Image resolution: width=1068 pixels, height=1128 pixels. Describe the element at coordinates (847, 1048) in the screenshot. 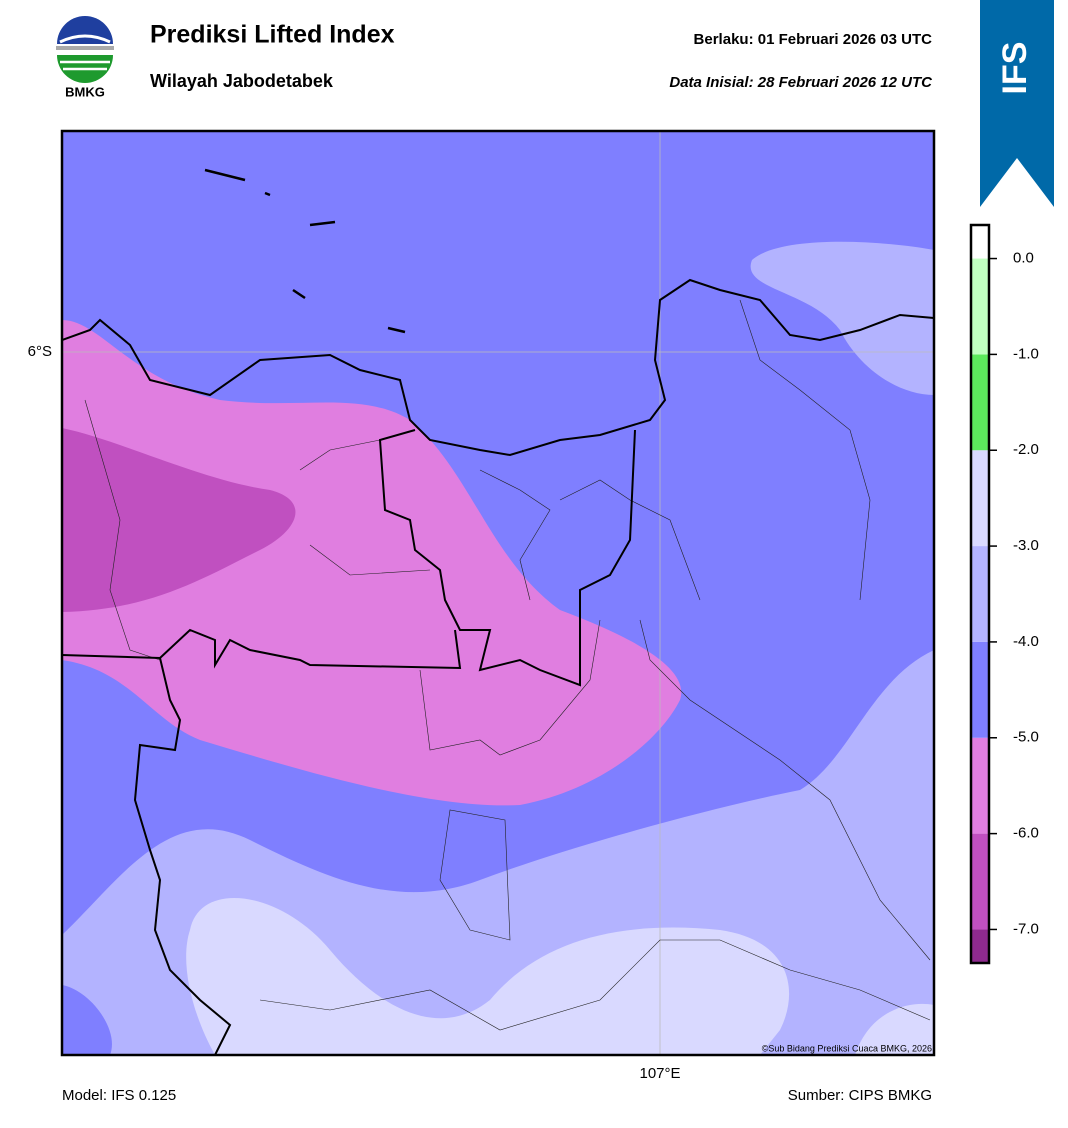

I see `credit: ©Sub Bidang Prediksi Cuaca BMKG, 2026` at that location.